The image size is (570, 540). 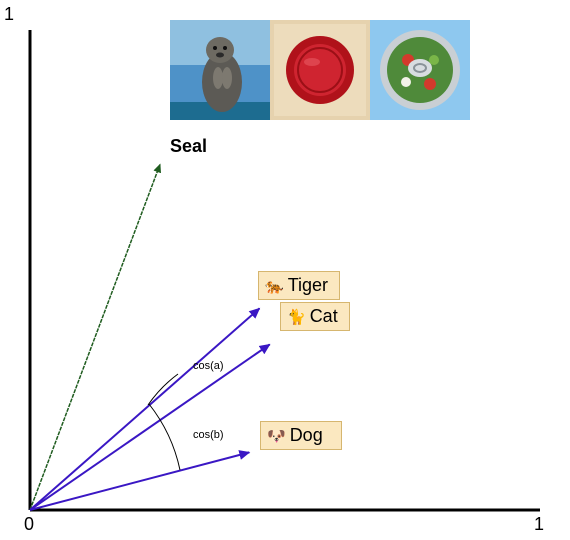 What do you see at coordinates (208, 435) in the screenshot?
I see `angle-b-label: cos(b)` at bounding box center [208, 435].